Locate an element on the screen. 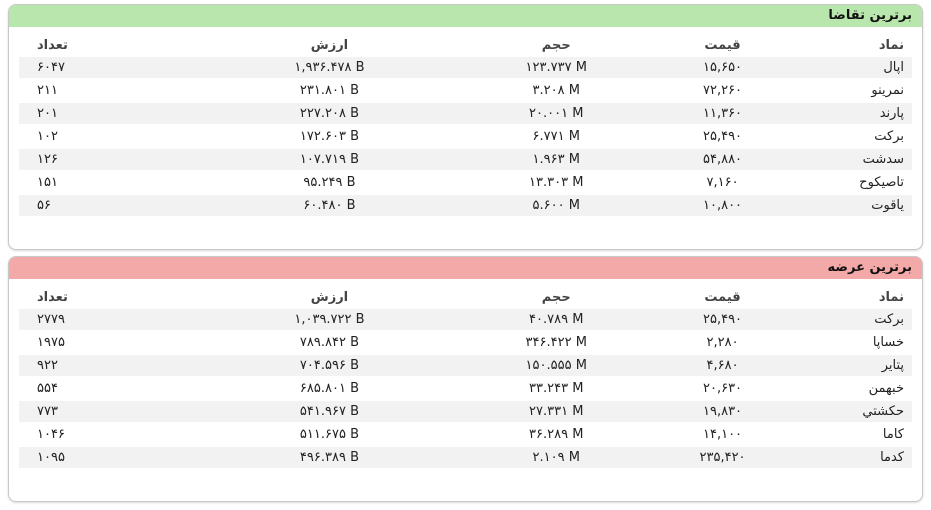 The width and height of the screenshot is (931, 510). volume-cell: ۳۶.۲۸۹ M is located at coordinates (556, 434).